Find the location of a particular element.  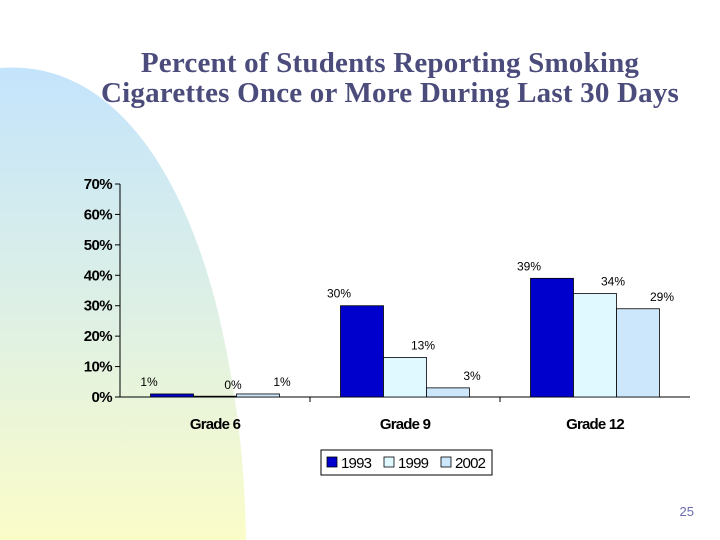

data-label: 13% is located at coordinates (423, 345).